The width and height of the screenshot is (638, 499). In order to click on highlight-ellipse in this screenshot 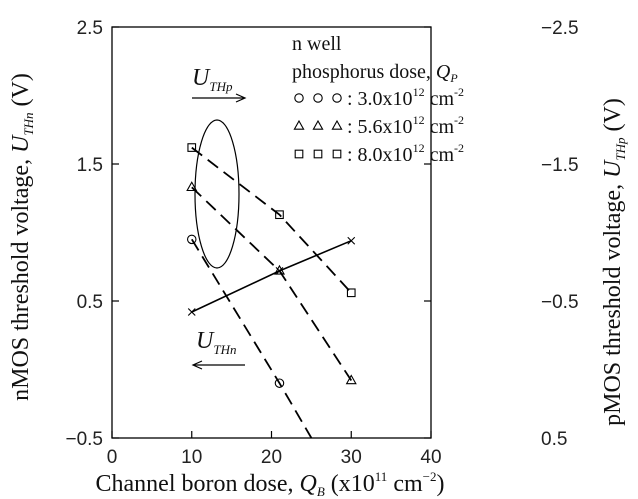, I will do `click(217, 194)`.